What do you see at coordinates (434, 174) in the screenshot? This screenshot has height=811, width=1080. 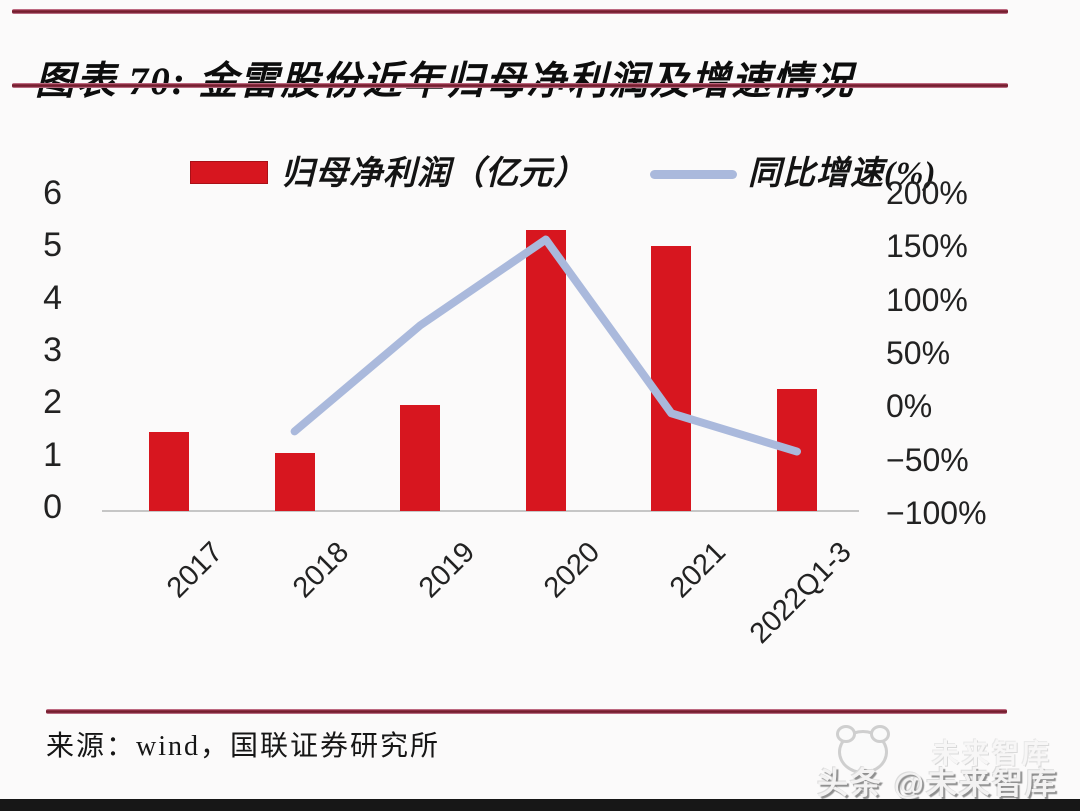 I see `legend-label-net-profit: 归母净利润（亿元）` at bounding box center [434, 174].